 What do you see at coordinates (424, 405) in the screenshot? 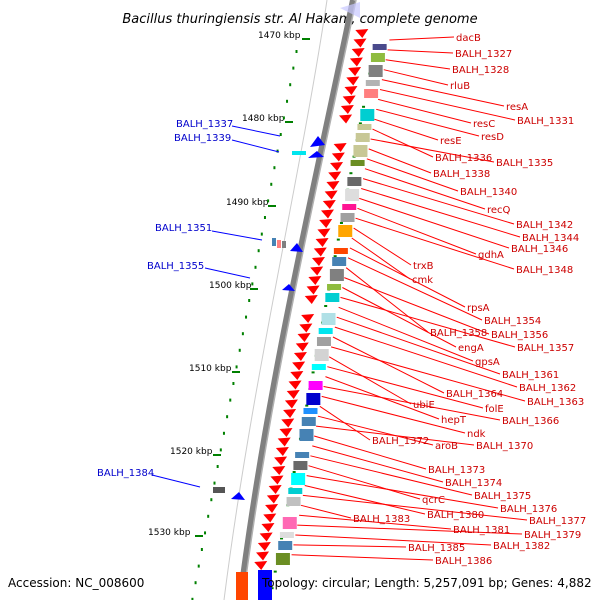
I see `gene-label-ubiE: ubiE` at bounding box center [424, 405].